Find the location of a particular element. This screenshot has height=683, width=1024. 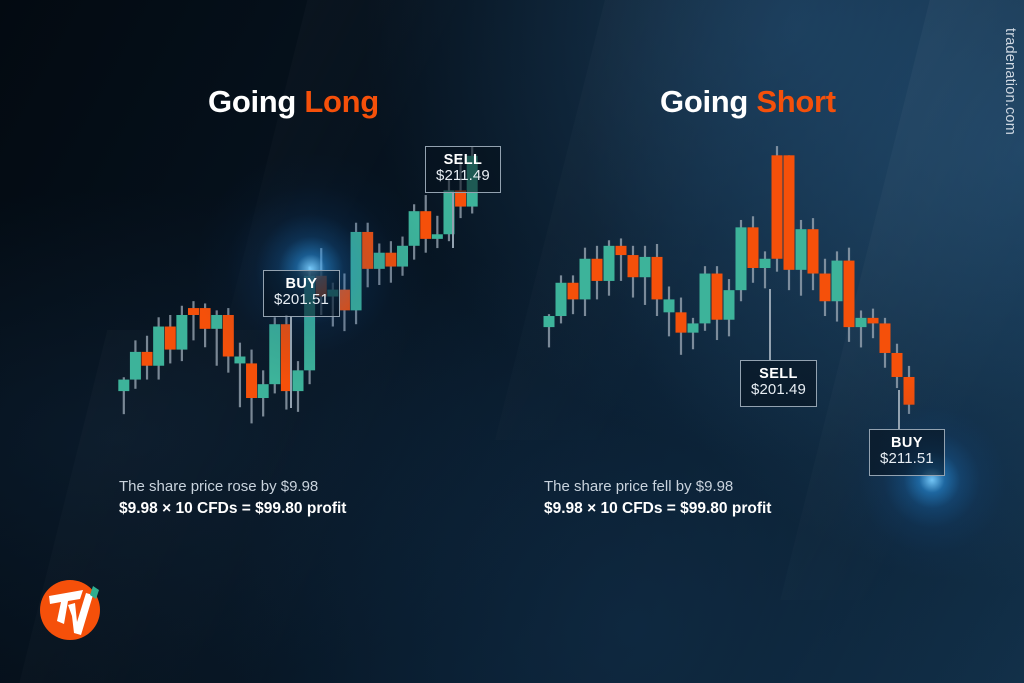

marker-buy-short: BUY $211.51 is located at coordinates (907, 453).